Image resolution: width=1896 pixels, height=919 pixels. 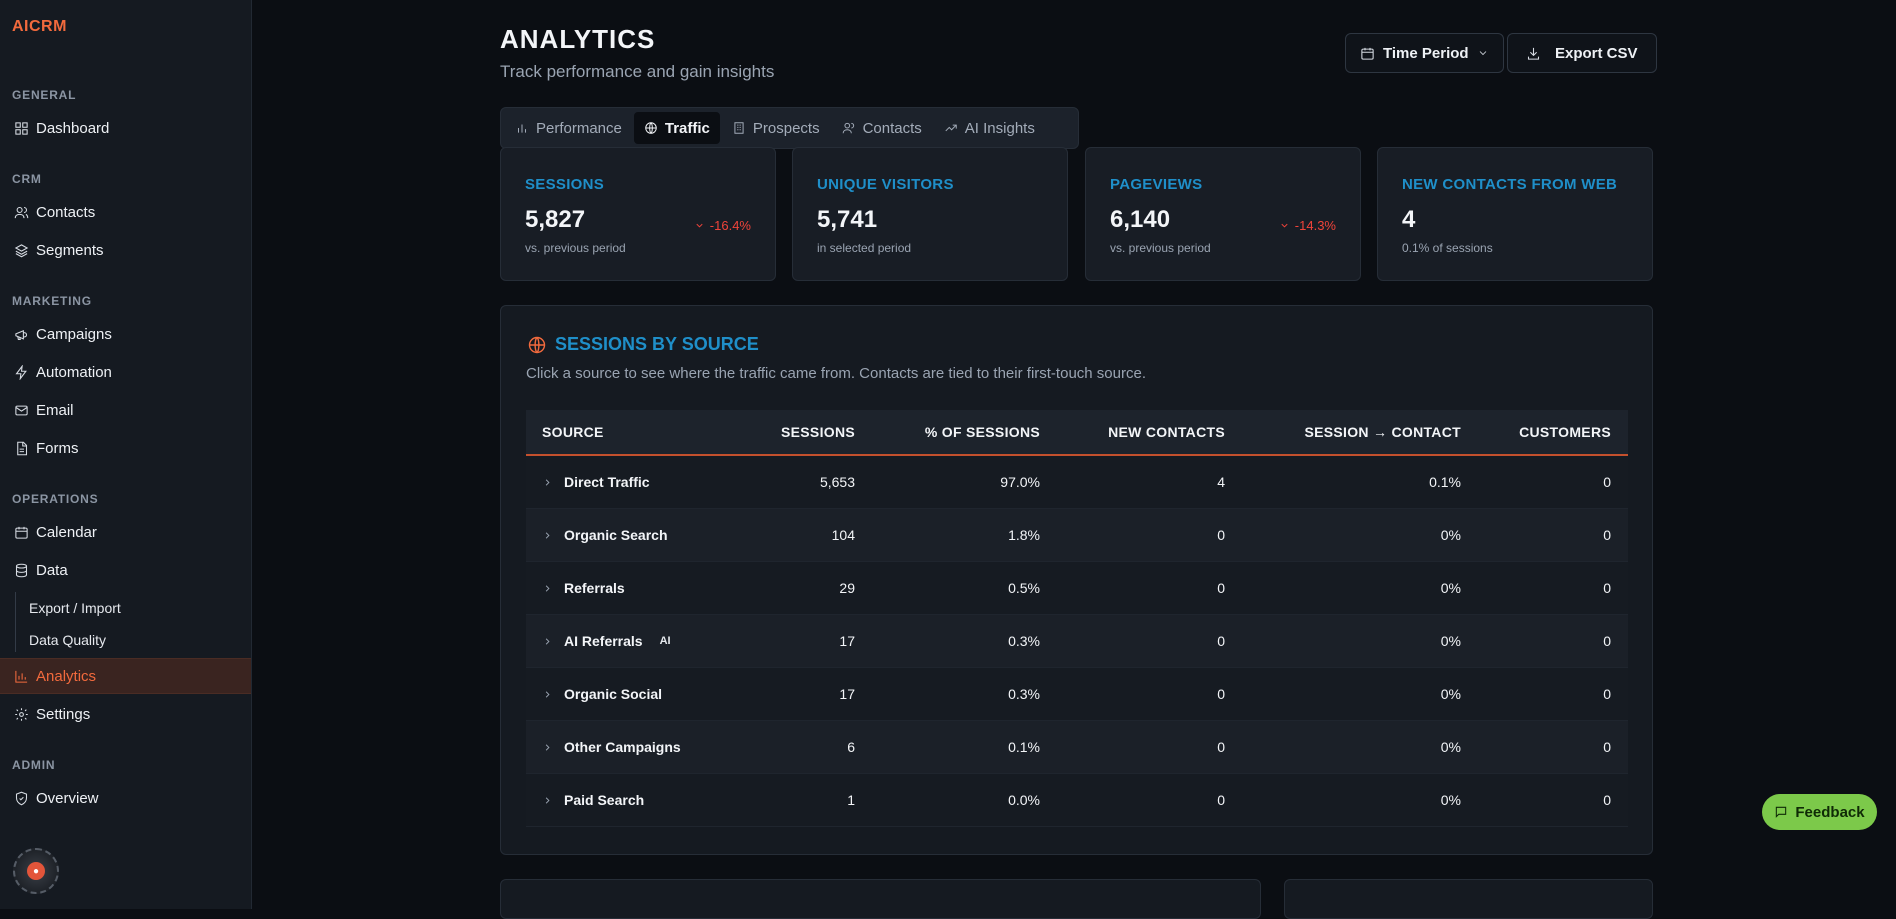 What do you see at coordinates (1221, 694) in the screenshot?
I see `new-contacts-cell: 0` at bounding box center [1221, 694].